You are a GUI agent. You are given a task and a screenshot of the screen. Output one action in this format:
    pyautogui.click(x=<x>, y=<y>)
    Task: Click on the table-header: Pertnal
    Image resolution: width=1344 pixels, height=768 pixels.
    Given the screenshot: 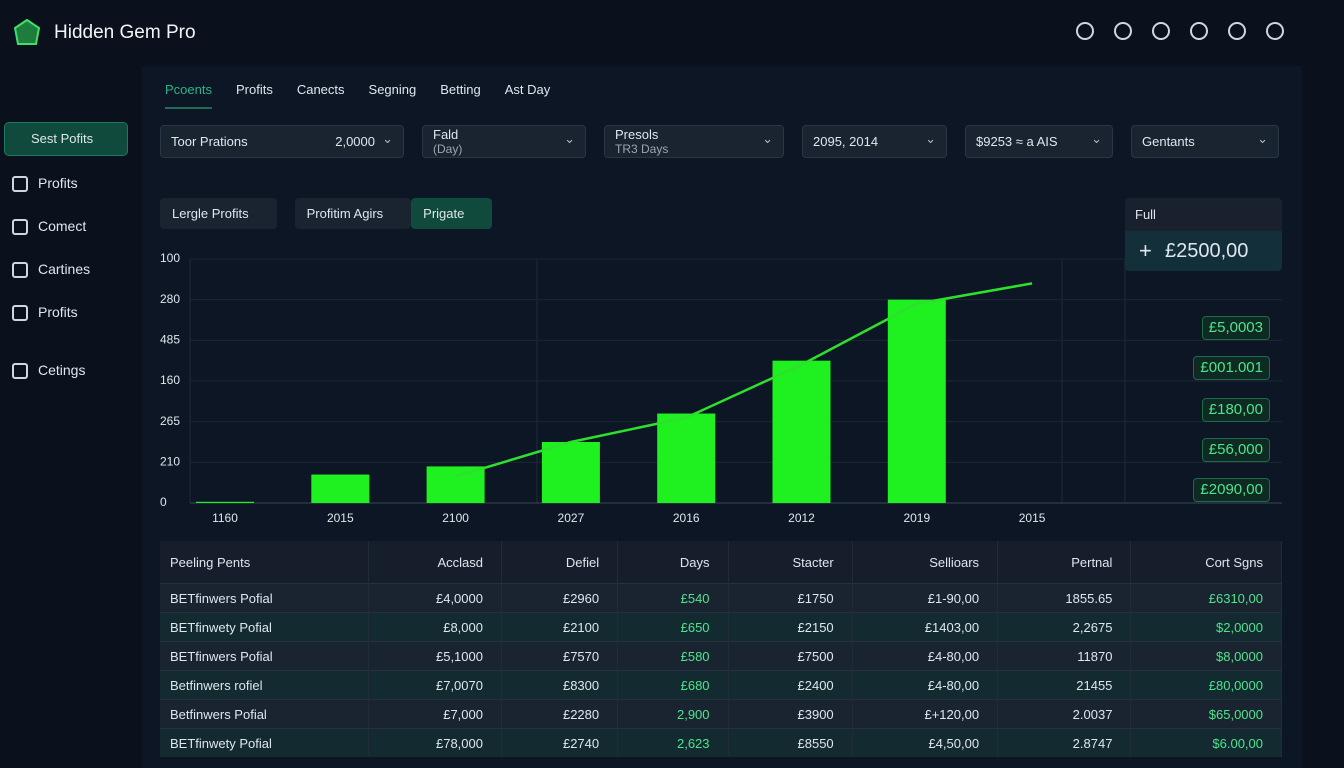 What is the action you would take?
    pyautogui.click(x=1064, y=562)
    